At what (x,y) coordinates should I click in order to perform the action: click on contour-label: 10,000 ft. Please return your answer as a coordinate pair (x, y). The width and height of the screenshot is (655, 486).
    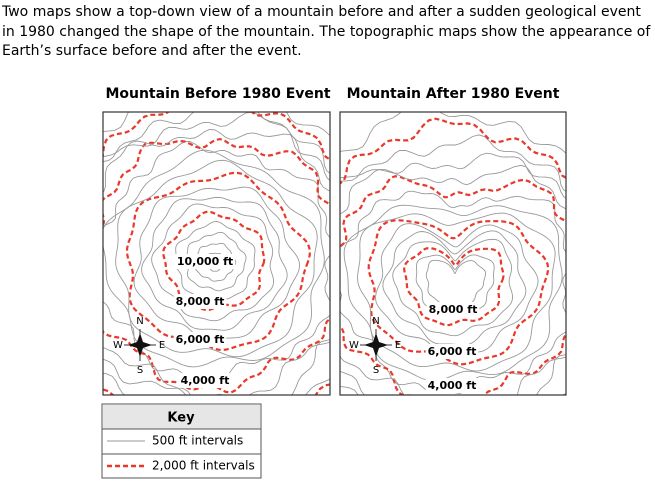
    Looking at the image, I should click on (205, 261).